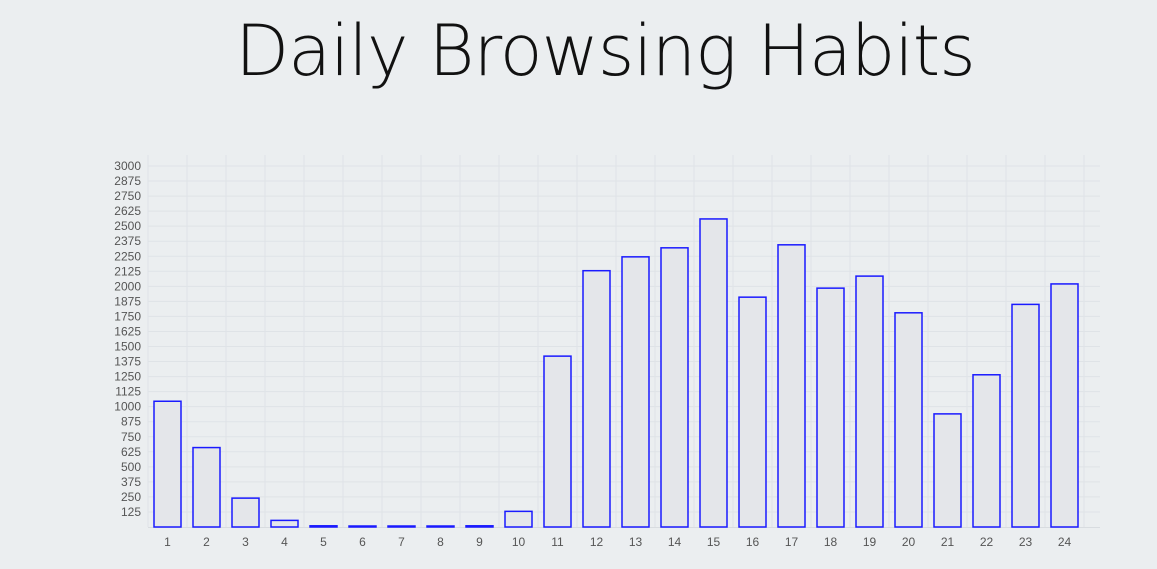 The height and width of the screenshot is (569, 1157). I want to click on y-tick-label: 1000, so click(127, 407).